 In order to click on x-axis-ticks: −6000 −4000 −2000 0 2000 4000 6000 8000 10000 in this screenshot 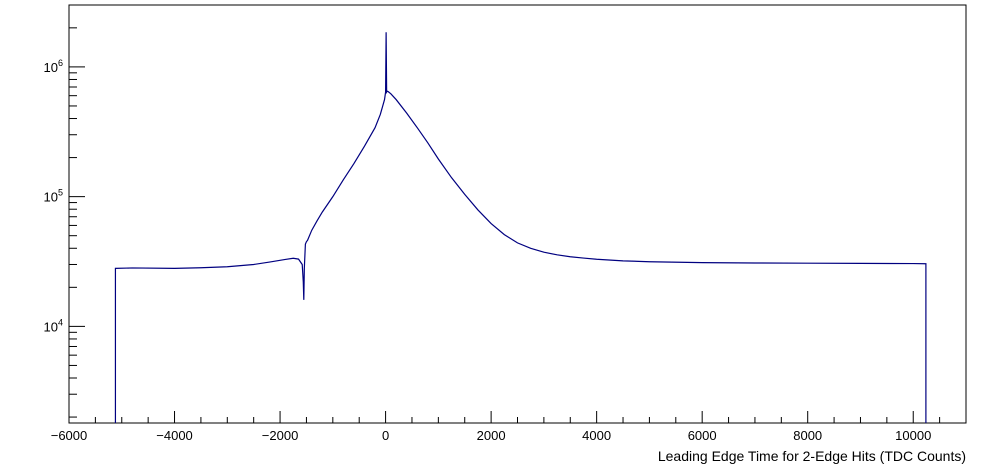, I will do `click(508, 427)`.